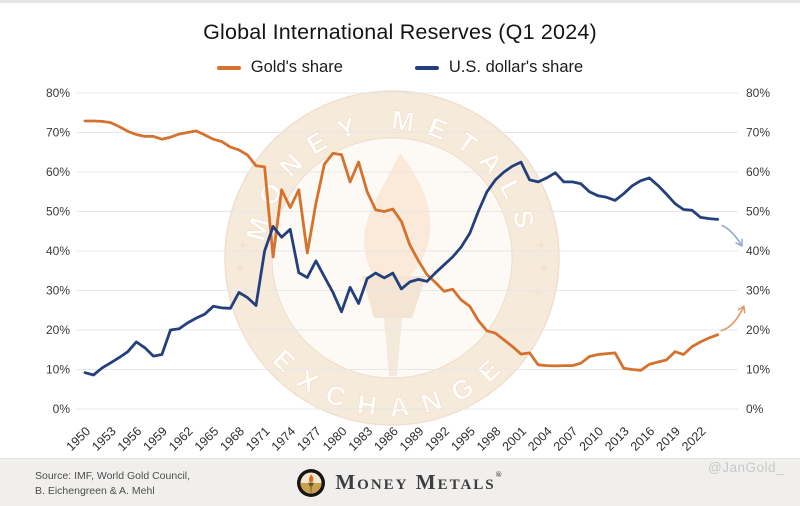  What do you see at coordinates (617, 439) in the screenshot?
I see `svg-text: 2013` at bounding box center [617, 439].